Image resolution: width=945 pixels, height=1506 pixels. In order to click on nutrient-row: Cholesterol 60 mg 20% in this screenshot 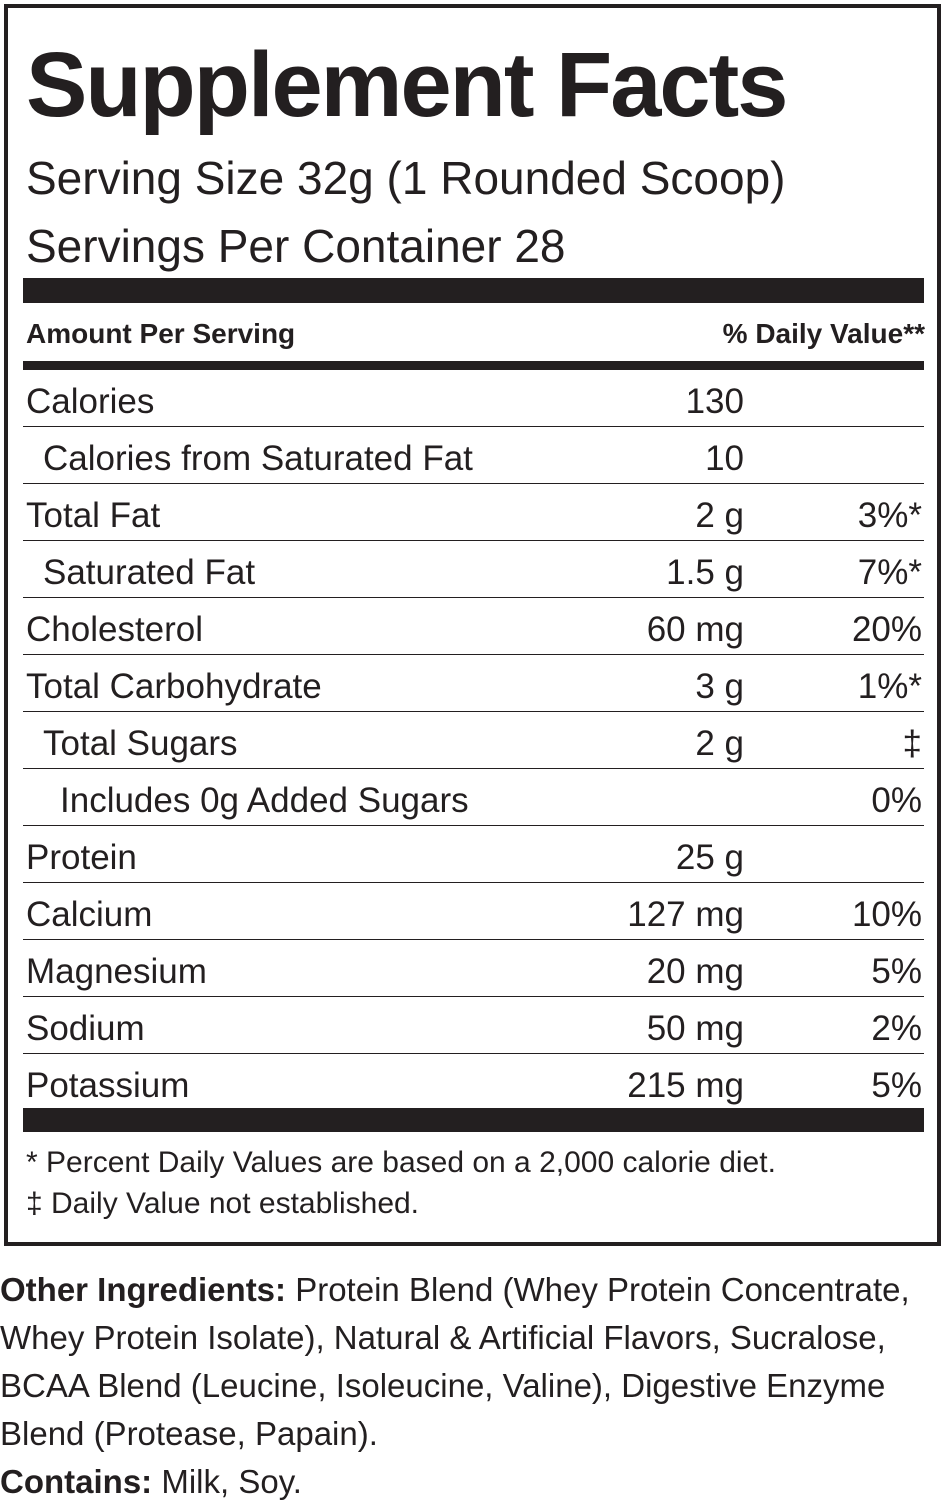, I will do `click(473, 626)`.